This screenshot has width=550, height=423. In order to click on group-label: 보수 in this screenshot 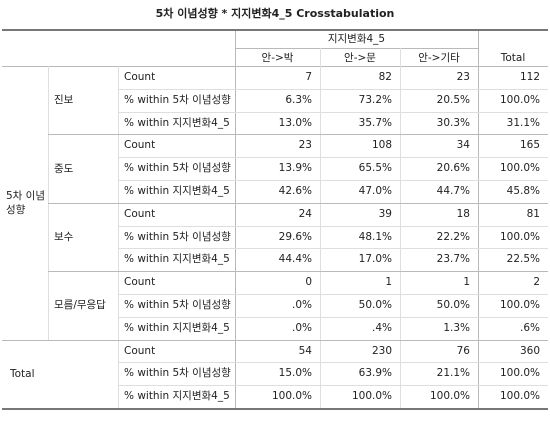, I will do `click(64, 237)`.